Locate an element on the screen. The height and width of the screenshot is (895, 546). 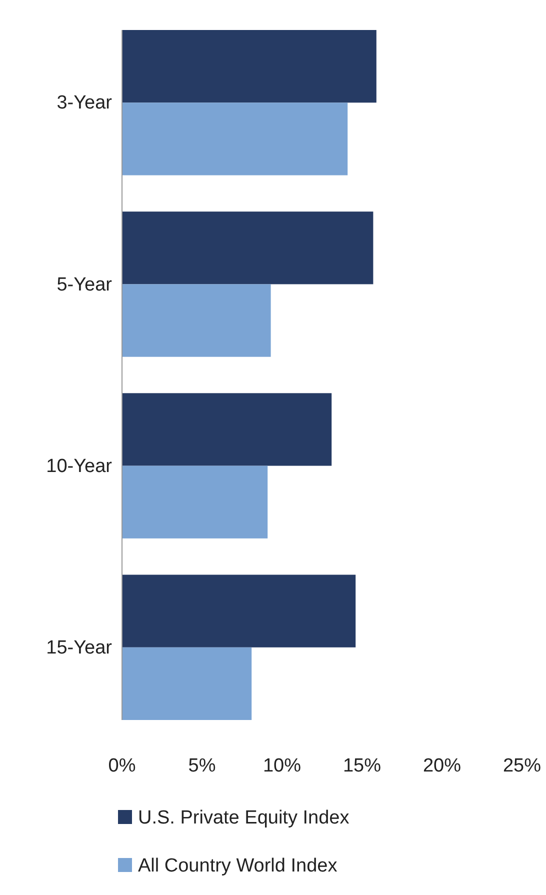
x-tick-label: 25% is located at coordinates (522, 765).